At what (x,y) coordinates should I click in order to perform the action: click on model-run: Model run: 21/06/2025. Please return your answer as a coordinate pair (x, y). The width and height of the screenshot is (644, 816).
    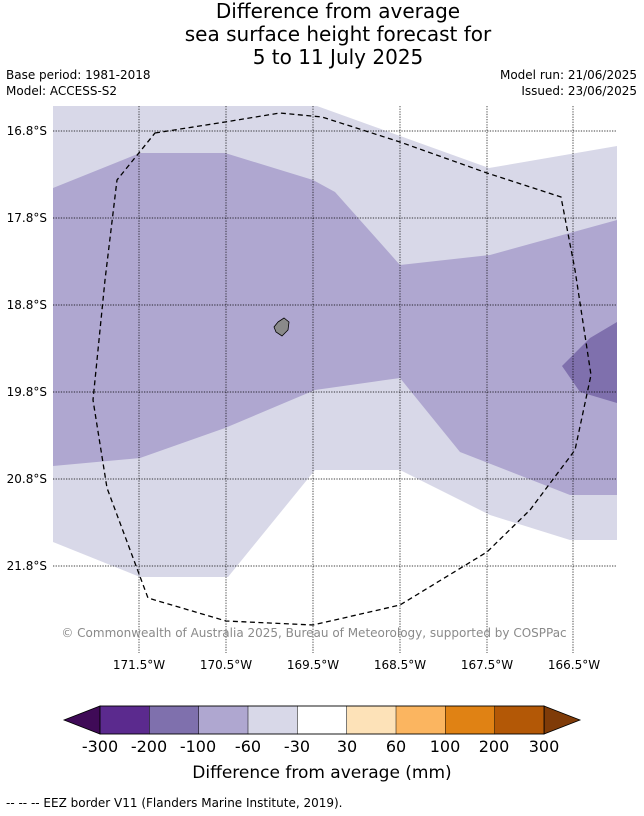
    Looking at the image, I should click on (568, 75).